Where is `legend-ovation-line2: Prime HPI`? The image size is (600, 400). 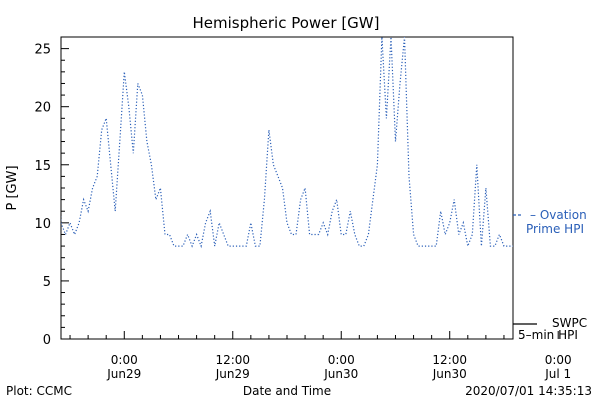 legend-ovation-line2: Prime HPI is located at coordinates (555, 229).